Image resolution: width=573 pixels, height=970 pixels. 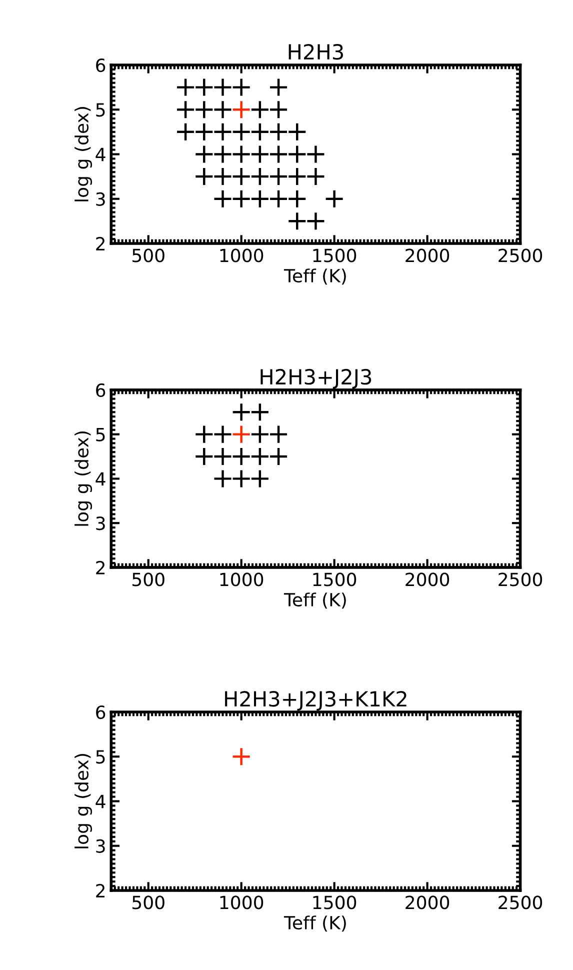 What do you see at coordinates (316, 378) in the screenshot?
I see `chart-title: H2H3+J2J3` at bounding box center [316, 378].